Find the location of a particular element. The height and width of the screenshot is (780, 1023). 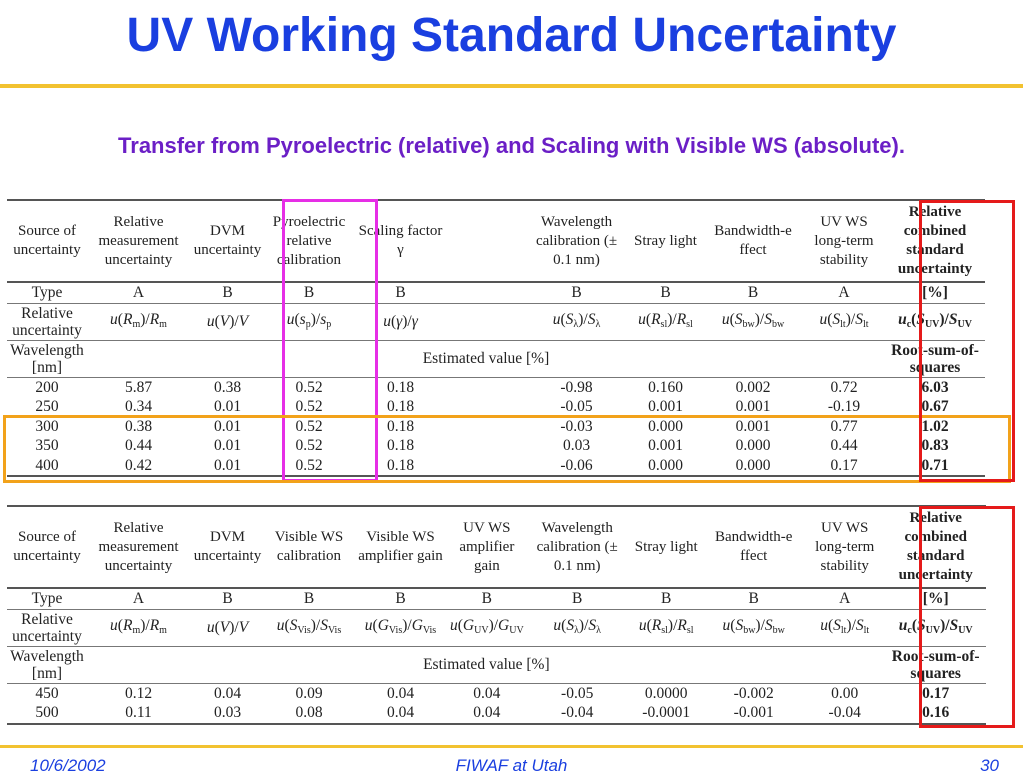

symbol-cell: u(GVis)/GVis is located at coordinates (400, 627).